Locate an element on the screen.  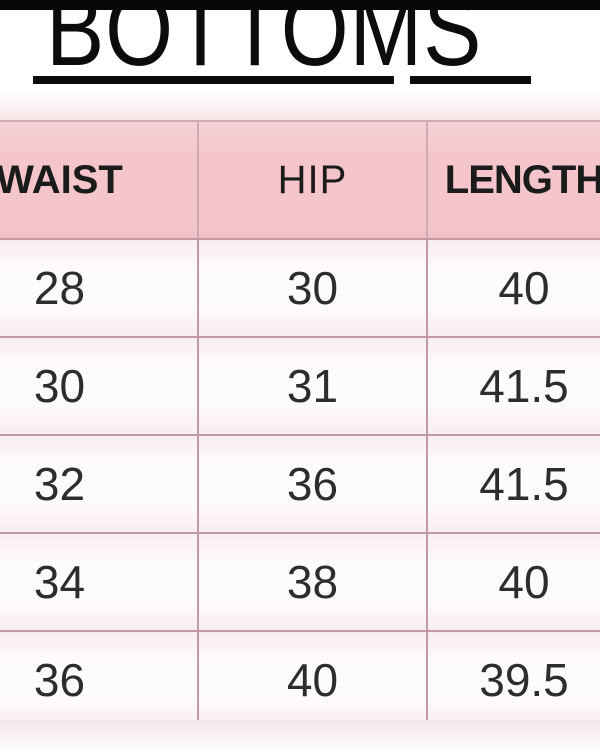
title-underline-left is located at coordinates (213, 80).